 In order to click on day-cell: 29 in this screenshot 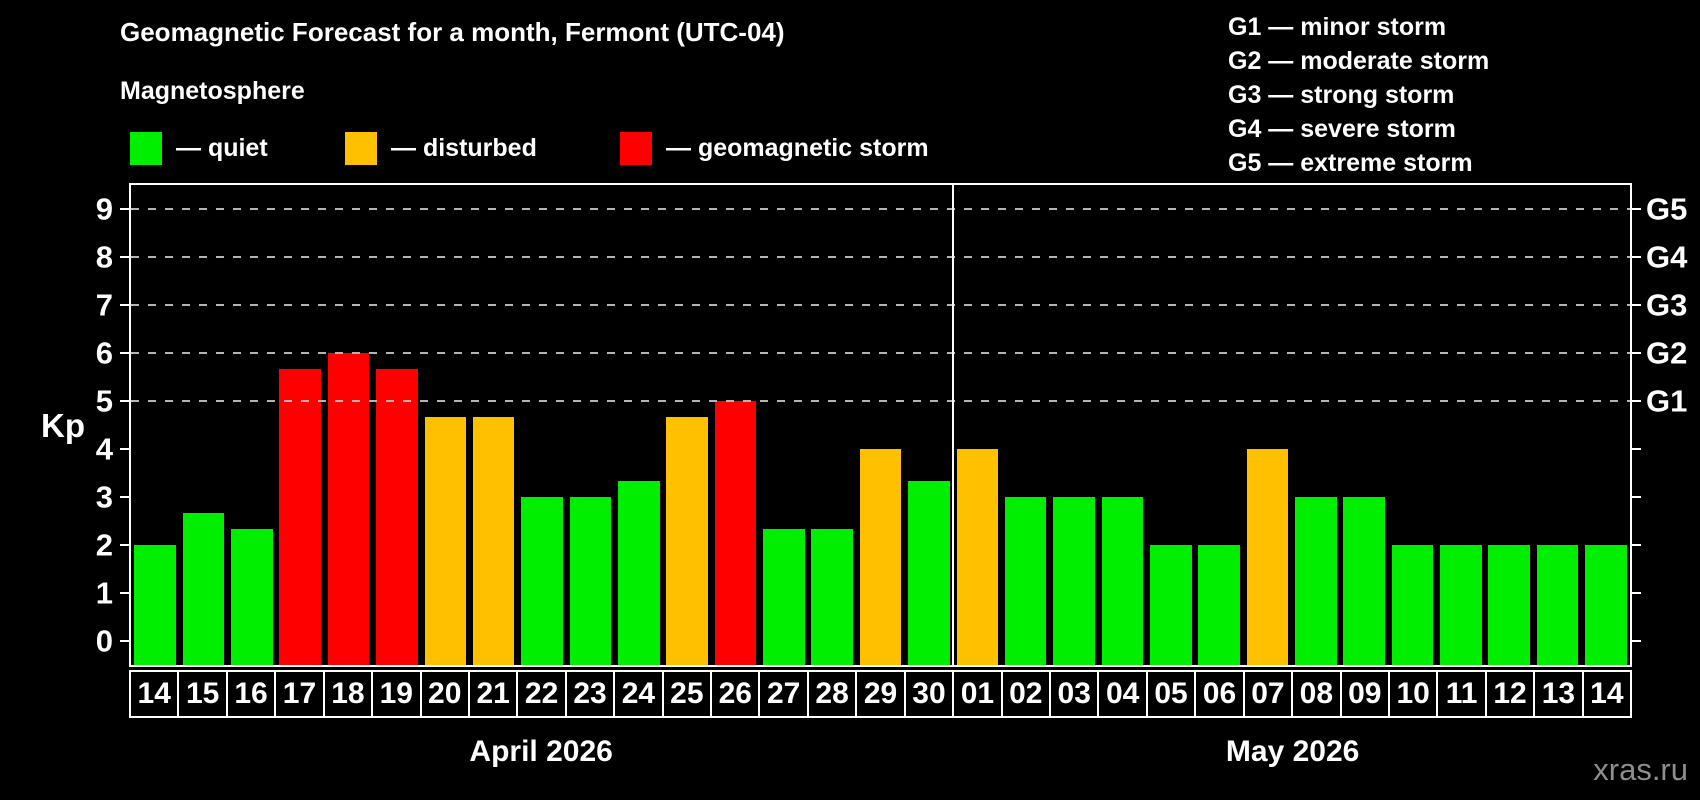, I will do `click(880, 694)`.